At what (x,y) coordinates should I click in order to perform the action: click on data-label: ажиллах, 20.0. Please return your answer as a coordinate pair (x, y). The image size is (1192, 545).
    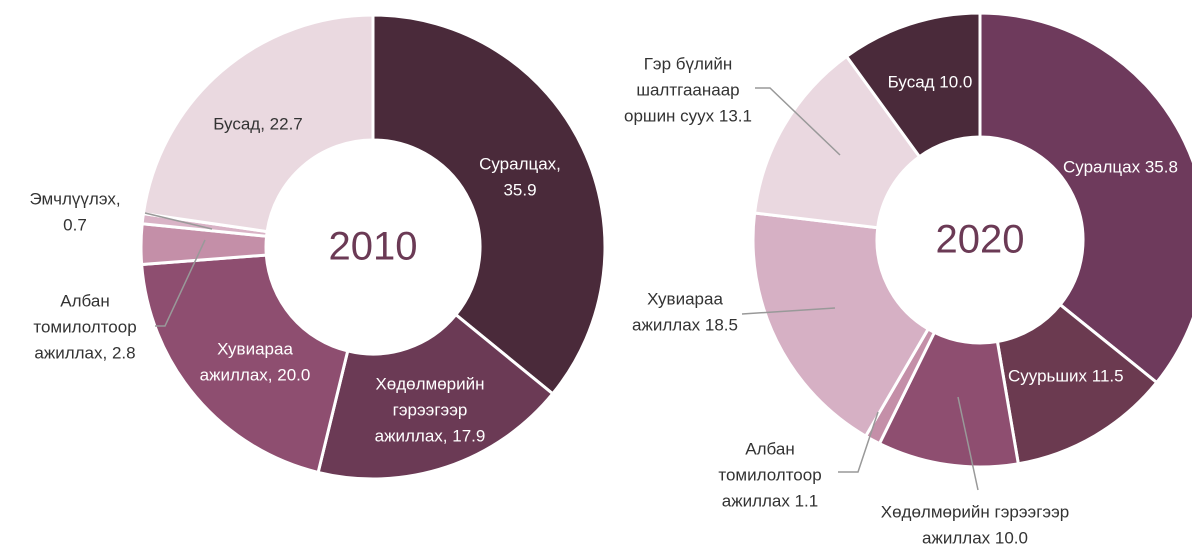
    Looking at the image, I should click on (255, 374).